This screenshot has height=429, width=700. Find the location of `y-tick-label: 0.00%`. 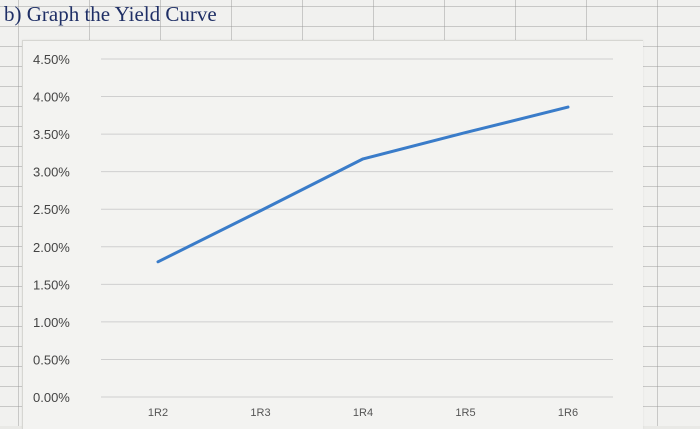

y-tick-label: 0.00% is located at coordinates (51, 397).